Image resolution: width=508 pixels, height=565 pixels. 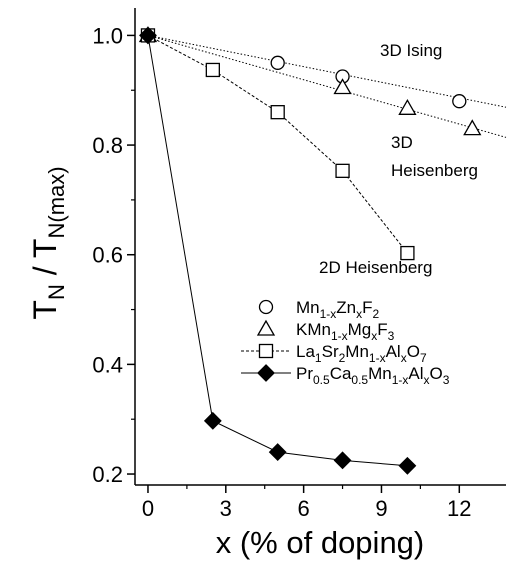 What do you see at coordinates (48, 242) in the screenshot?
I see `y-axis-title: TN / TN(max)` at bounding box center [48, 242].